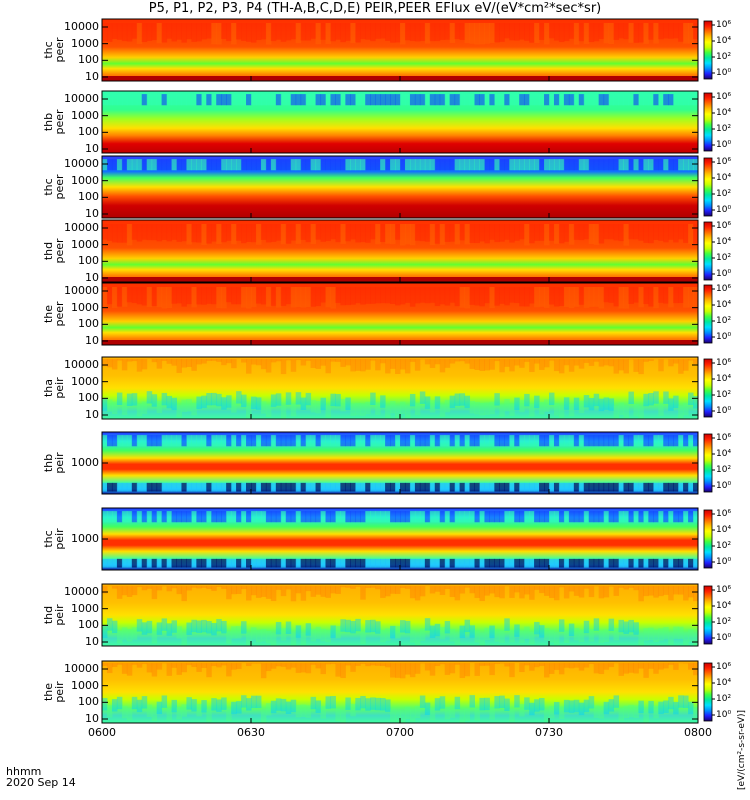 This screenshot has width=750, height=800. What do you see at coordinates (92, 340) in the screenshot?
I see `y-tick-label: 10` at bounding box center [92, 340].